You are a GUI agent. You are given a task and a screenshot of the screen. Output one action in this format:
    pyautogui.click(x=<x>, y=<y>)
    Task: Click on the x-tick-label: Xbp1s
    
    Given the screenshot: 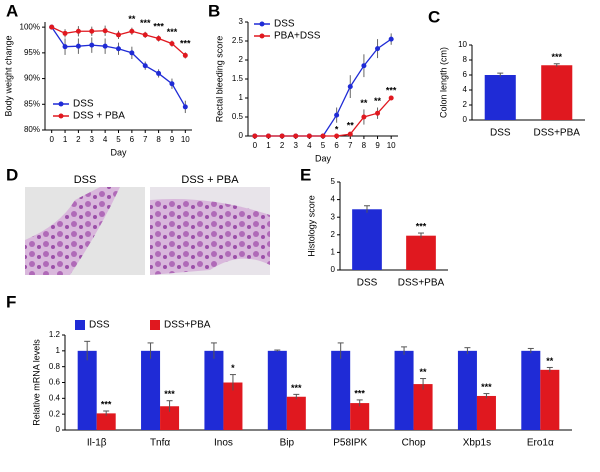 What is the action you would take?
    pyautogui.click(x=477, y=443)
    